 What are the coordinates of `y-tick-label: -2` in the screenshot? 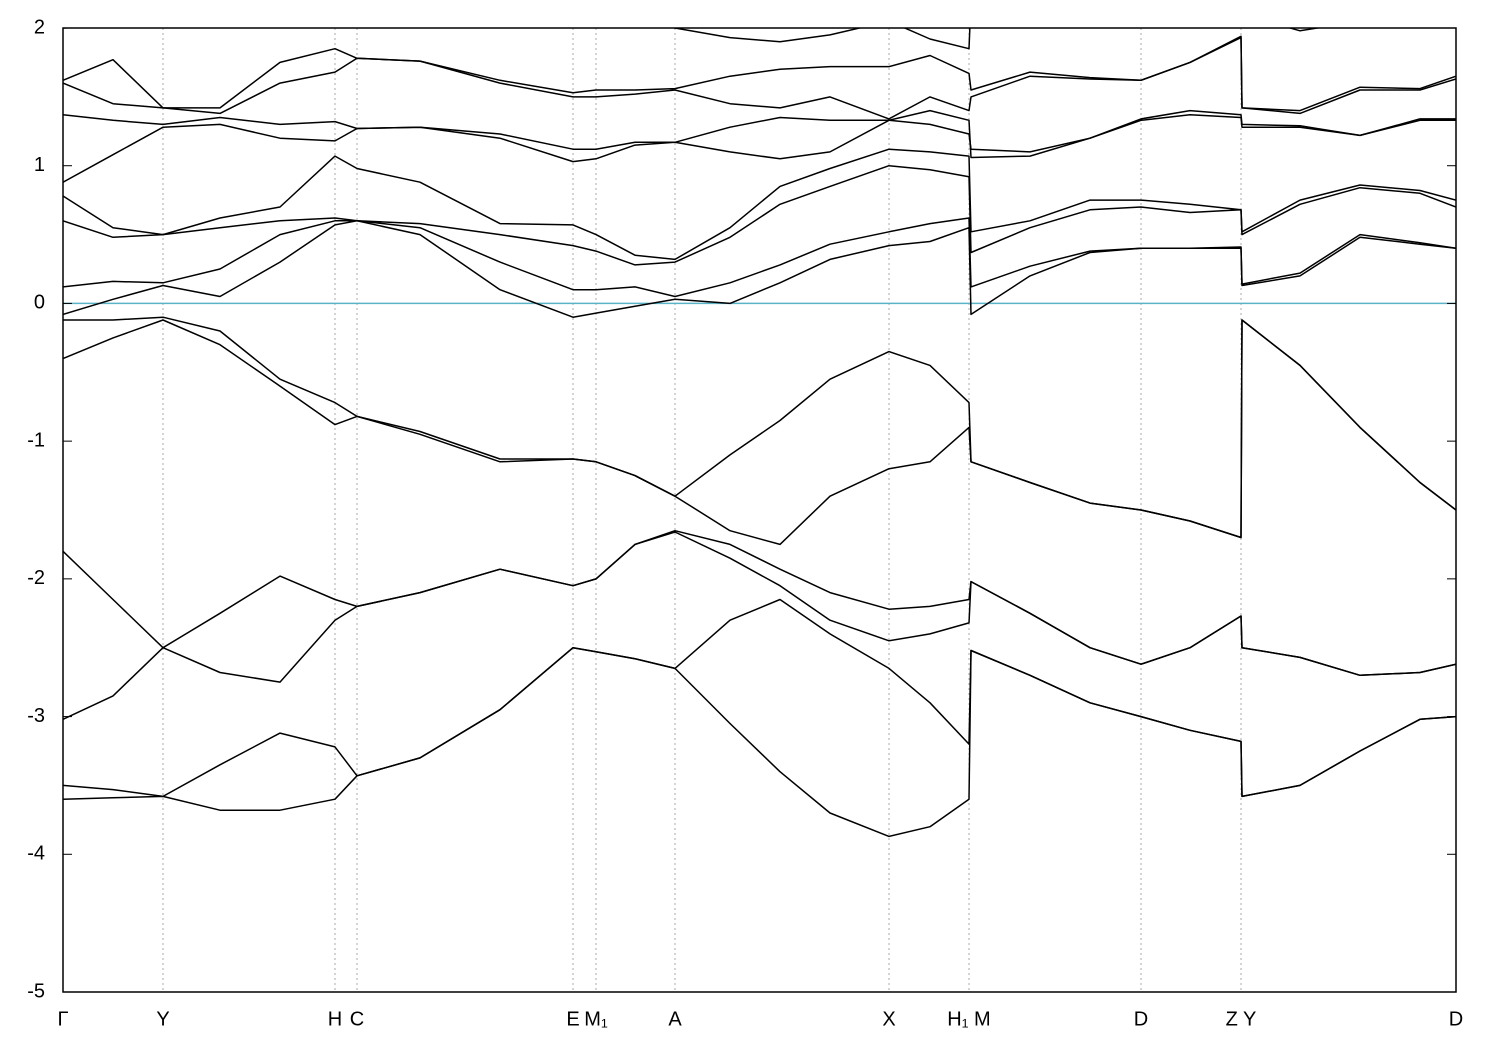 It's located at (36, 578).